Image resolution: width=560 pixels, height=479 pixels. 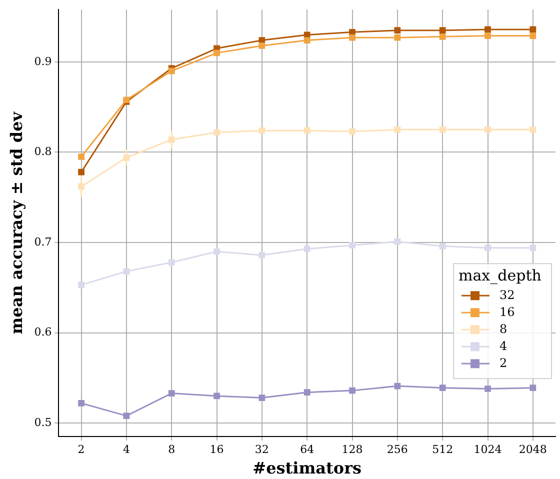 I want to click on x-tick-label: 4, so click(x=126, y=449).